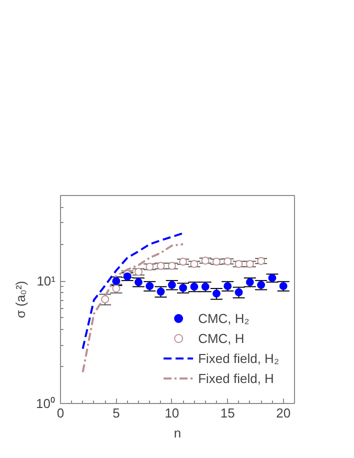 This screenshot has width=354, height=458. I want to click on legend-label: CMC, H₂, so click(224, 318).